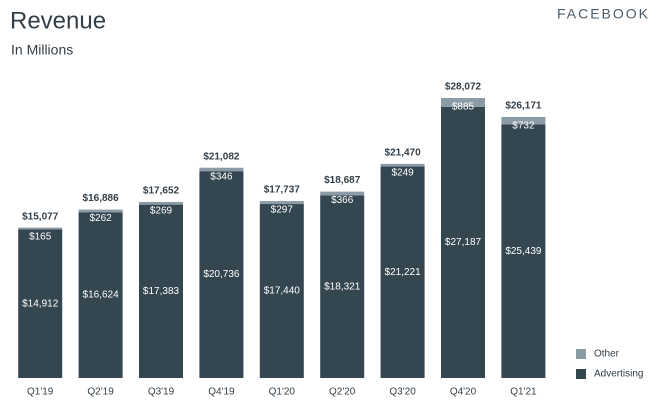 Image resolution: width=663 pixels, height=403 pixels. What do you see at coordinates (403, 152) in the screenshot?
I see `total-label: $21,470` at bounding box center [403, 152].